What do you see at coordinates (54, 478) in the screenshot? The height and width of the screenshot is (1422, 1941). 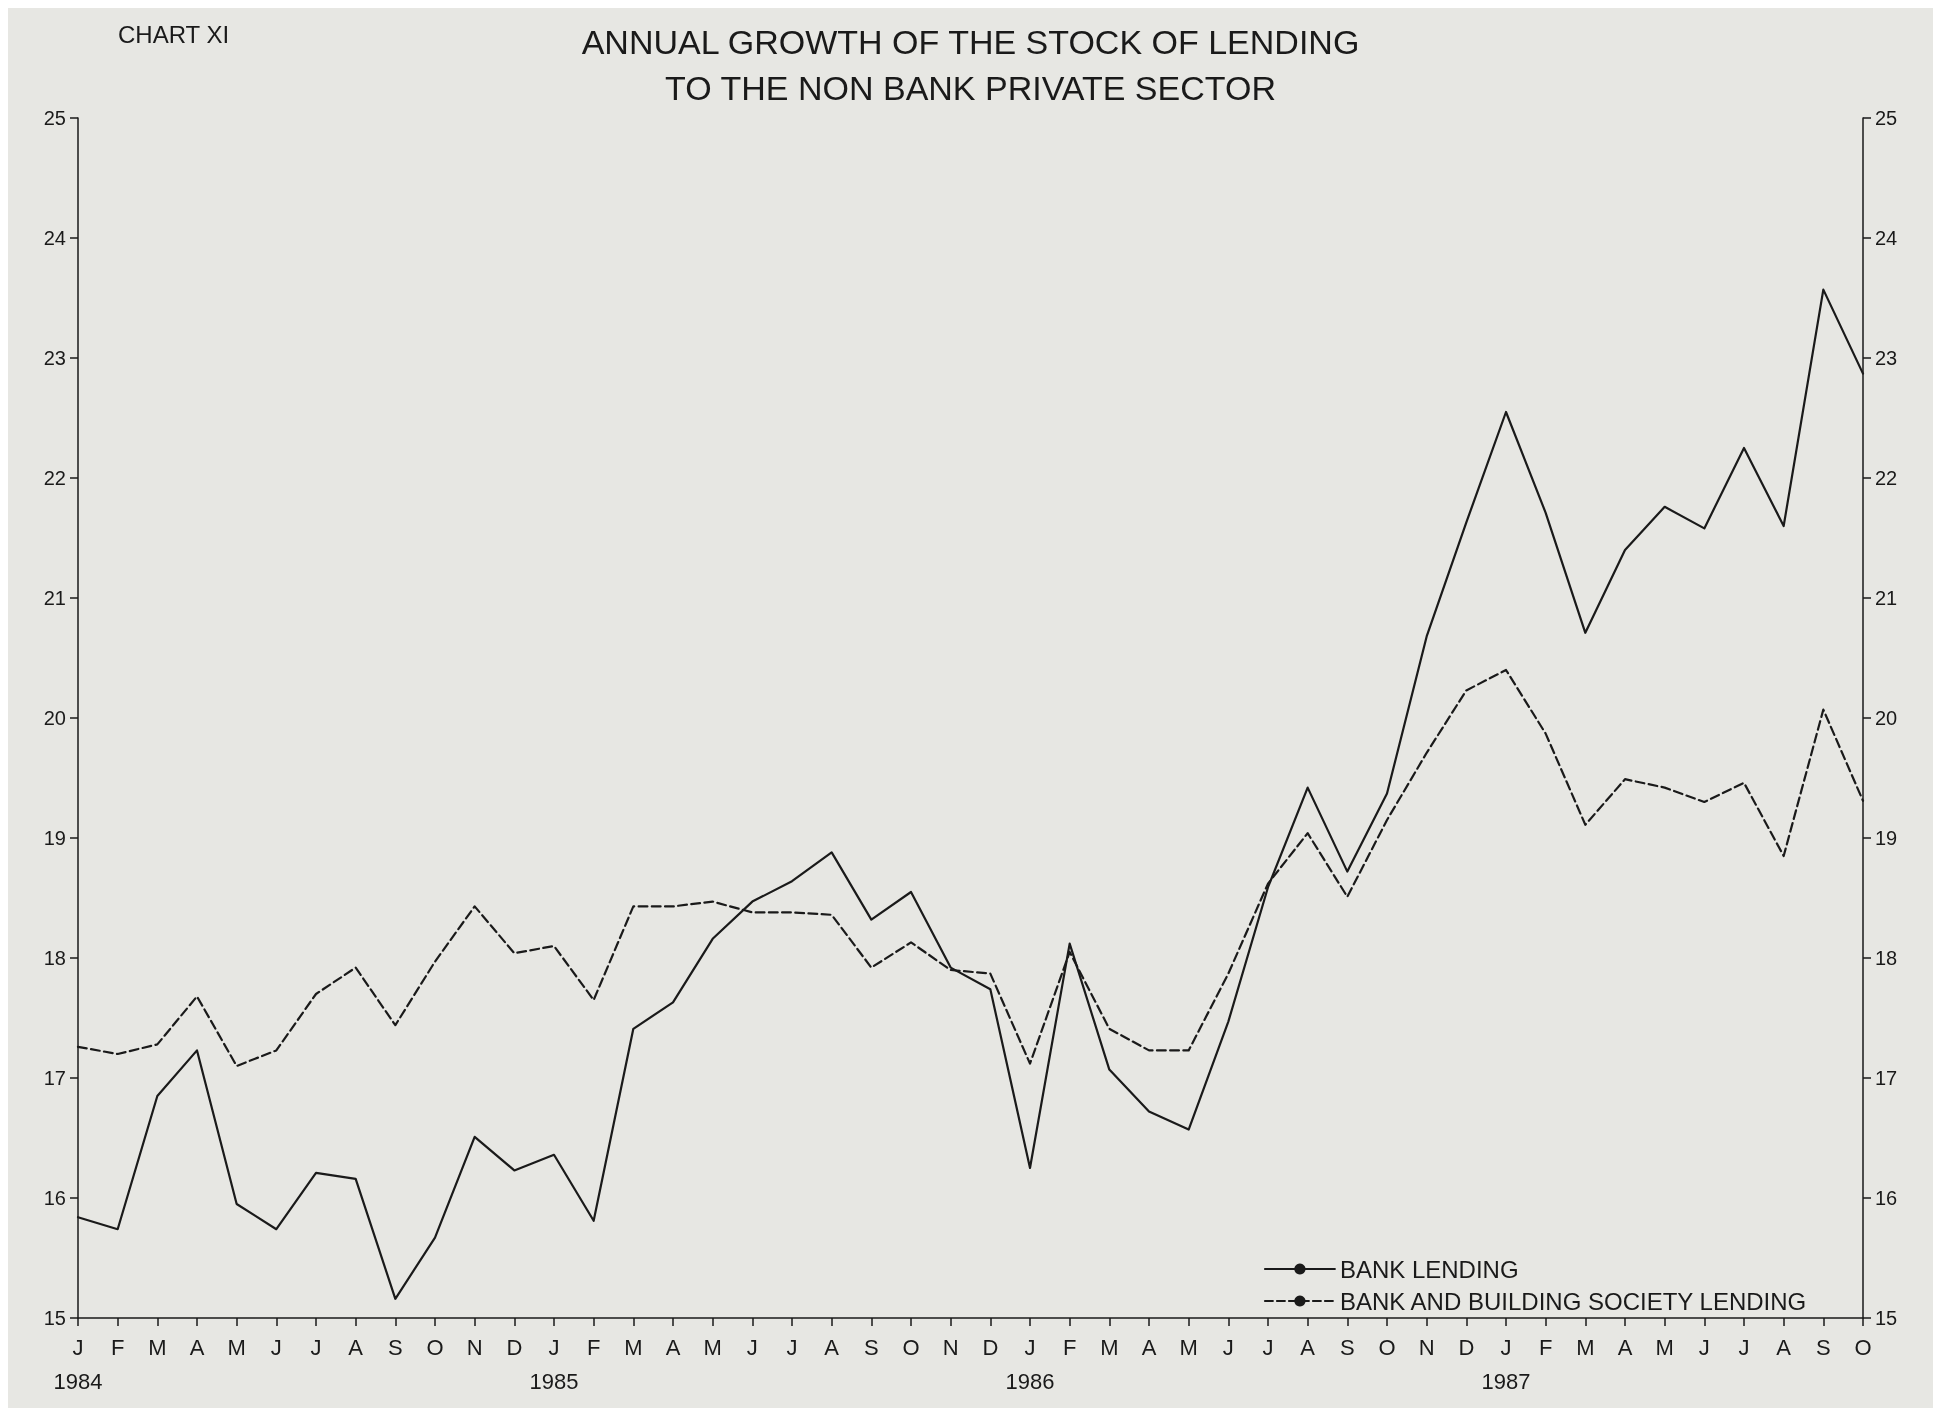 I see `y-tick-label: 22` at bounding box center [54, 478].